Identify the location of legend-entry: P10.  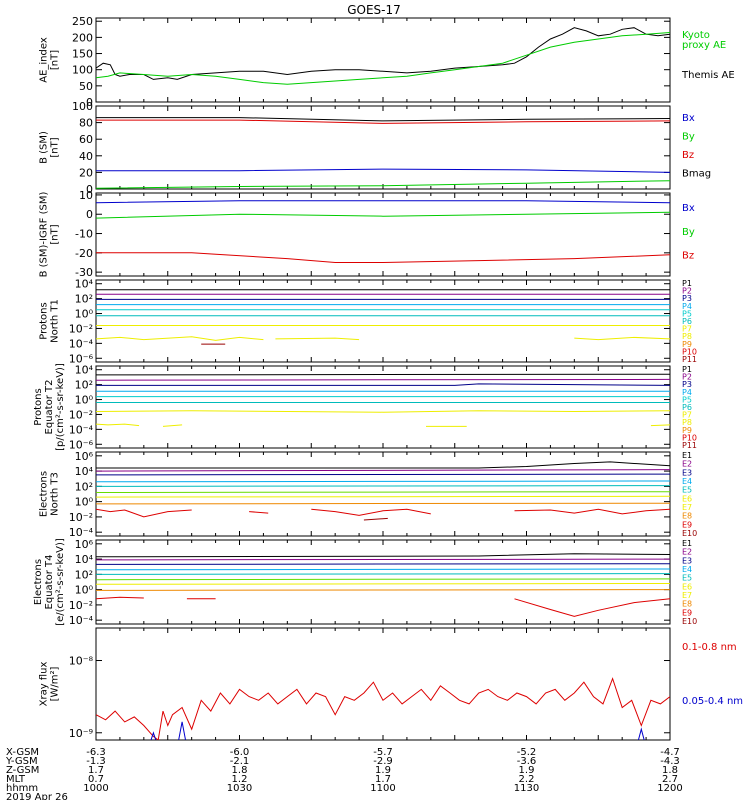
(689, 437).